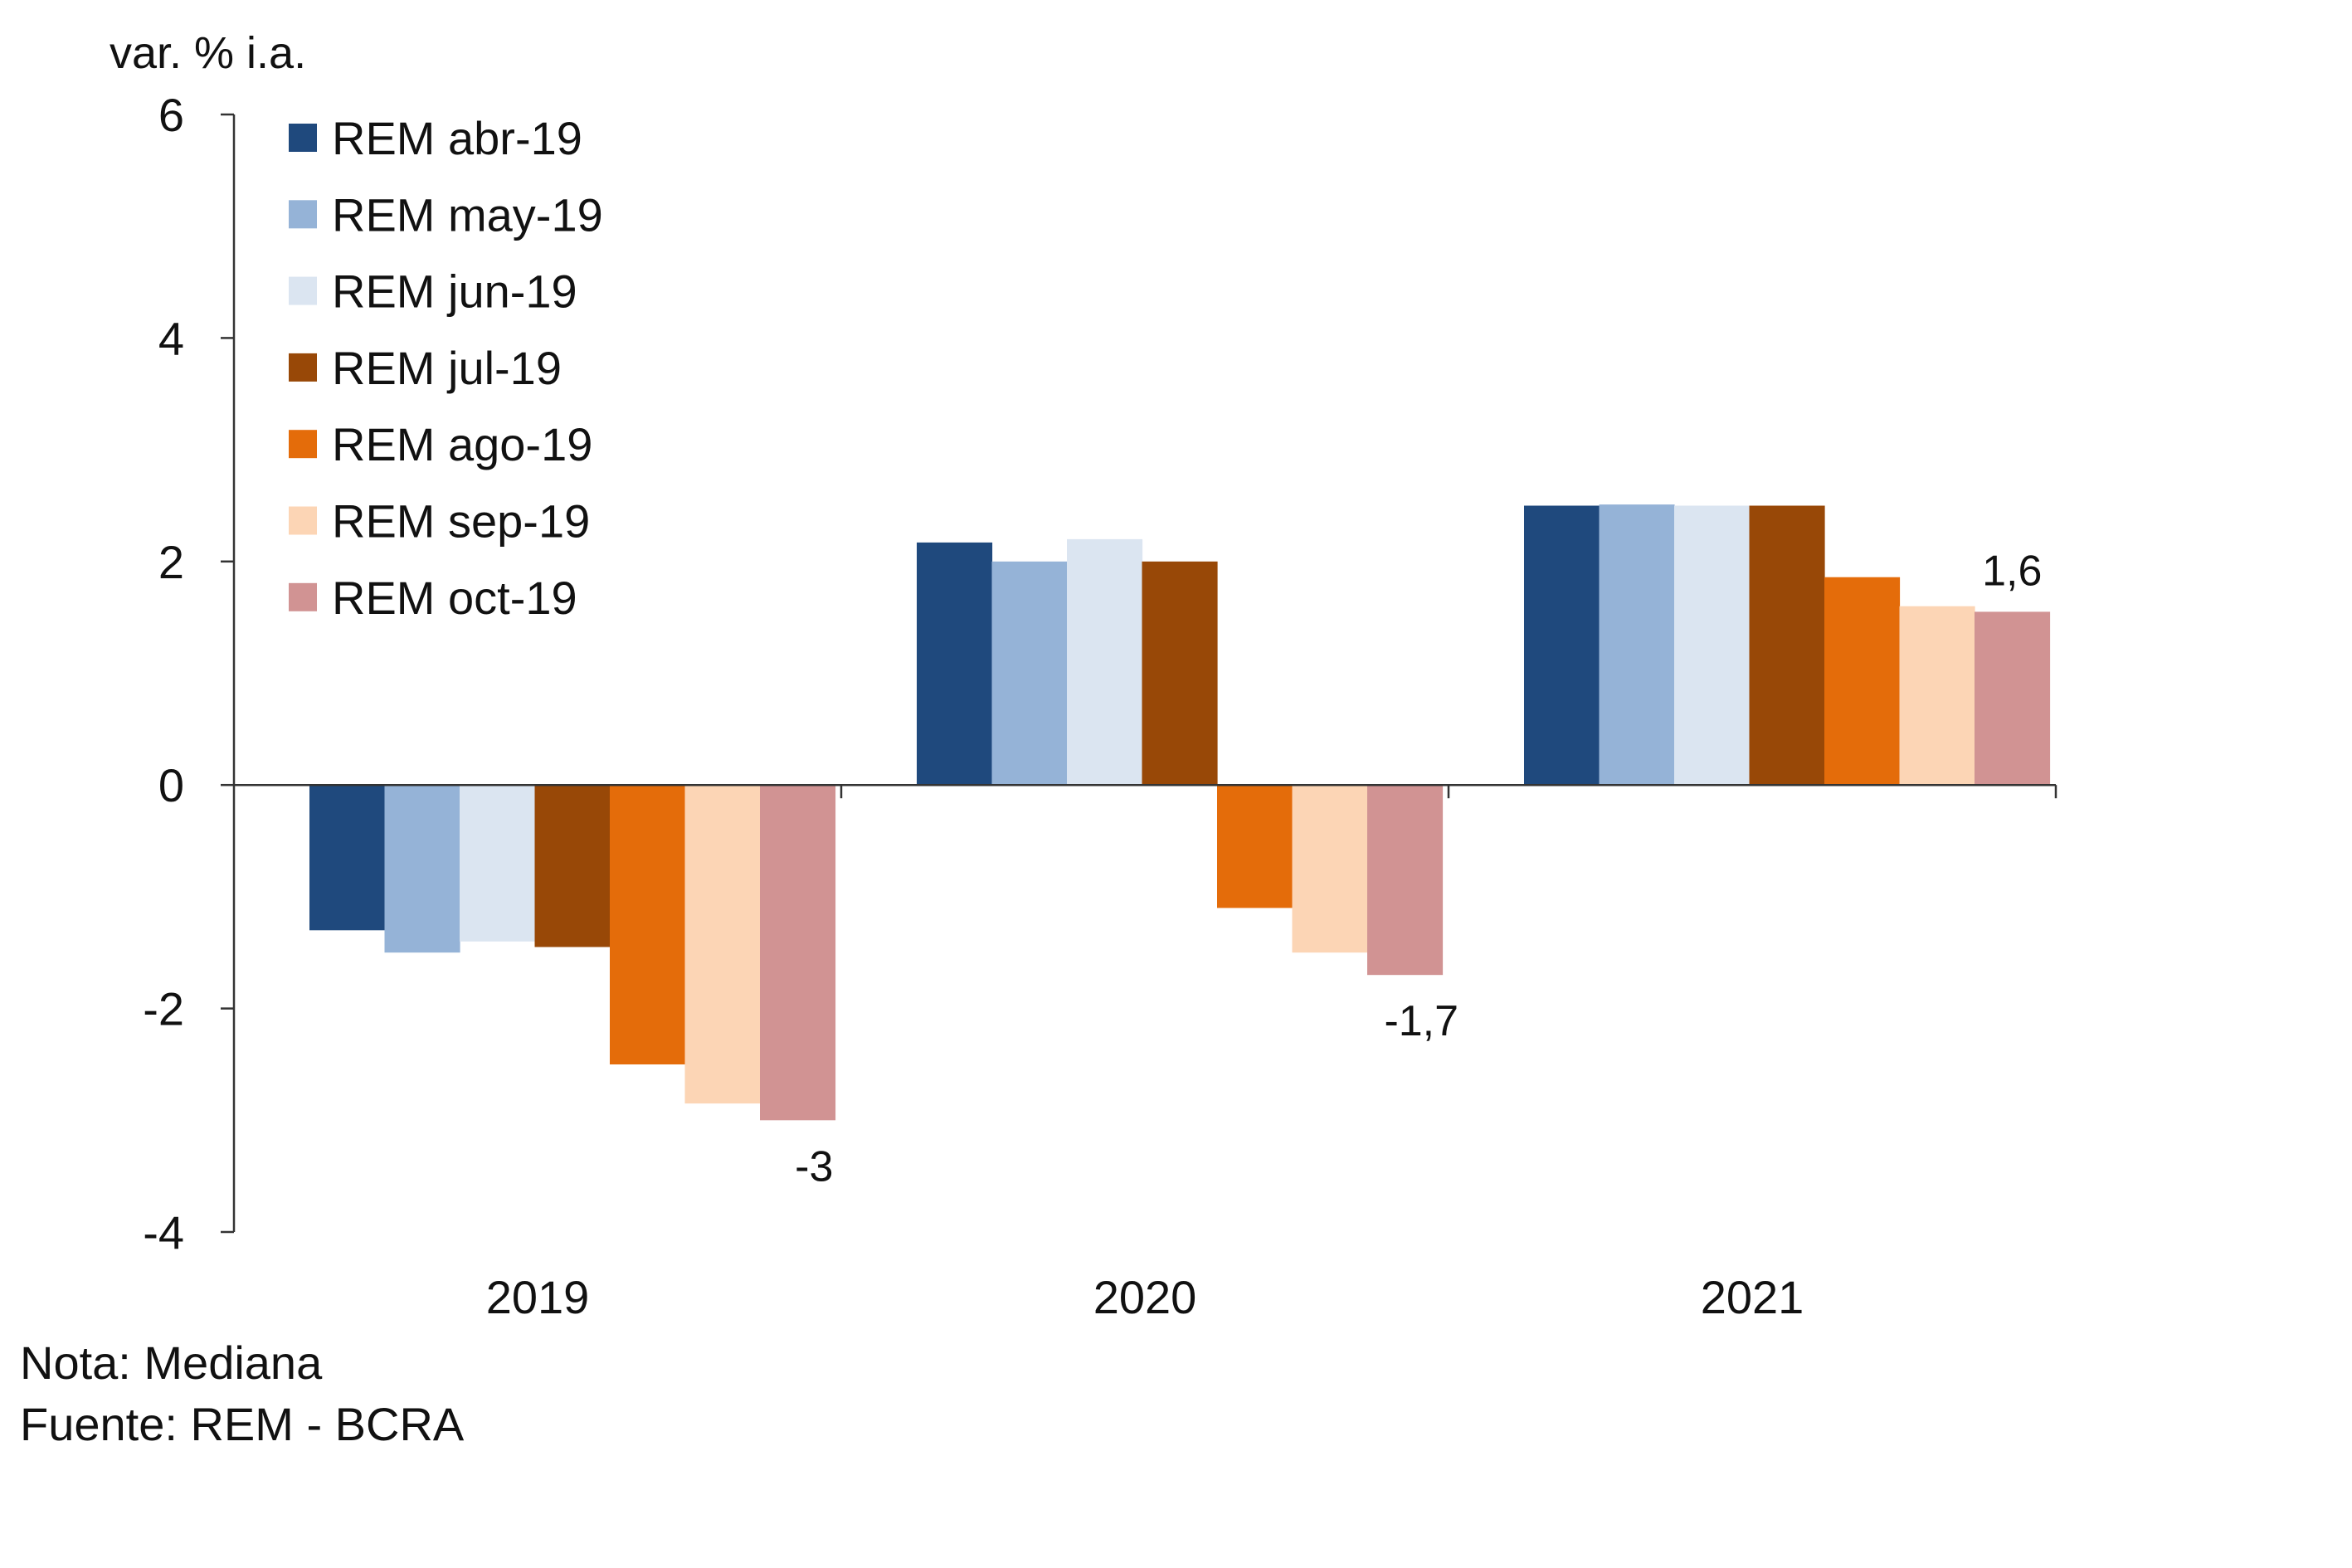 The height and width of the screenshot is (1568, 2352). What do you see at coordinates (1752, 1297) in the screenshot?
I see `x-category-label: 2021` at bounding box center [1752, 1297].